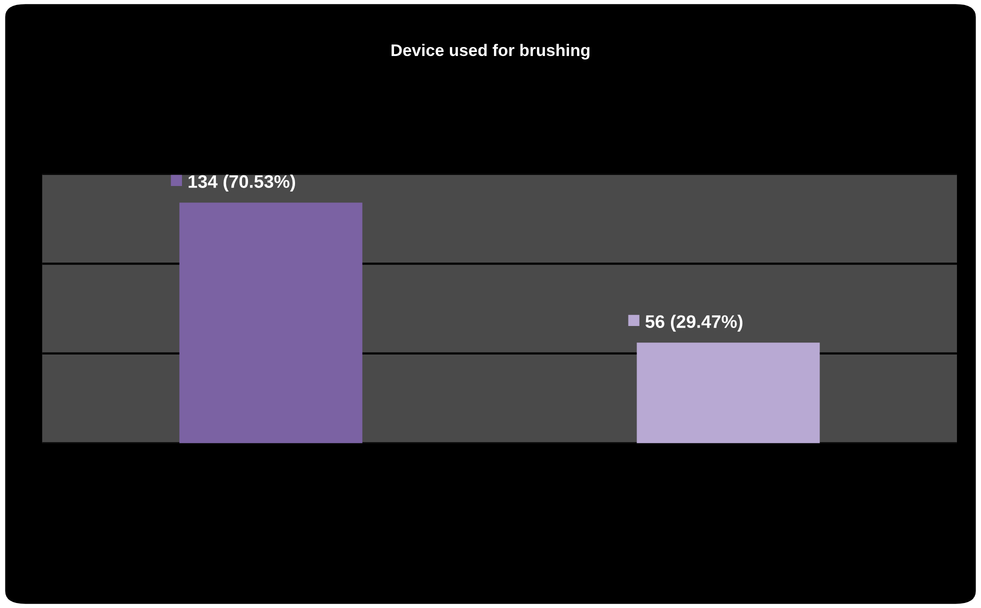  I want to click on data-label: 134 (70.53%), so click(242, 183).